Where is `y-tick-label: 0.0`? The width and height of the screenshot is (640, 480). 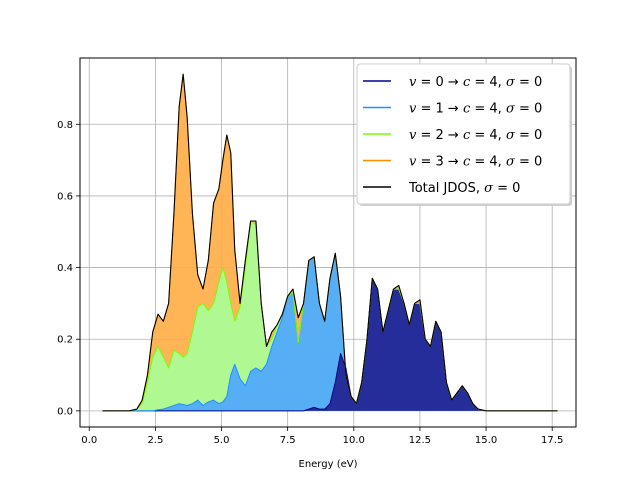
y-tick-label: 0.0 is located at coordinates (65, 411).